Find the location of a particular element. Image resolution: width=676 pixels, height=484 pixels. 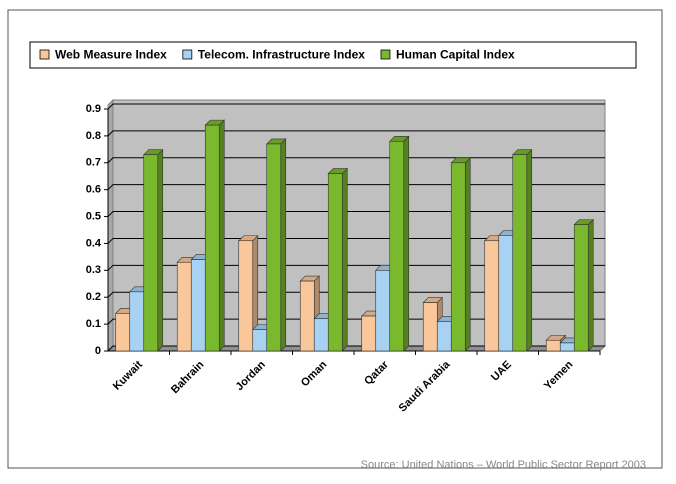

legend-box is located at coordinates (333, 55).